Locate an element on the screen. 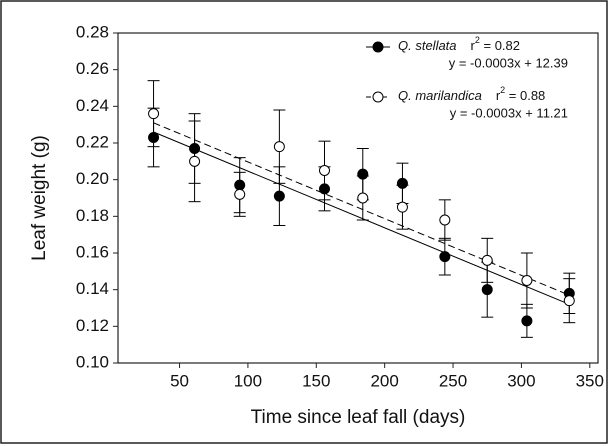  y-tick-label: 0.14 is located at coordinates (92, 288).